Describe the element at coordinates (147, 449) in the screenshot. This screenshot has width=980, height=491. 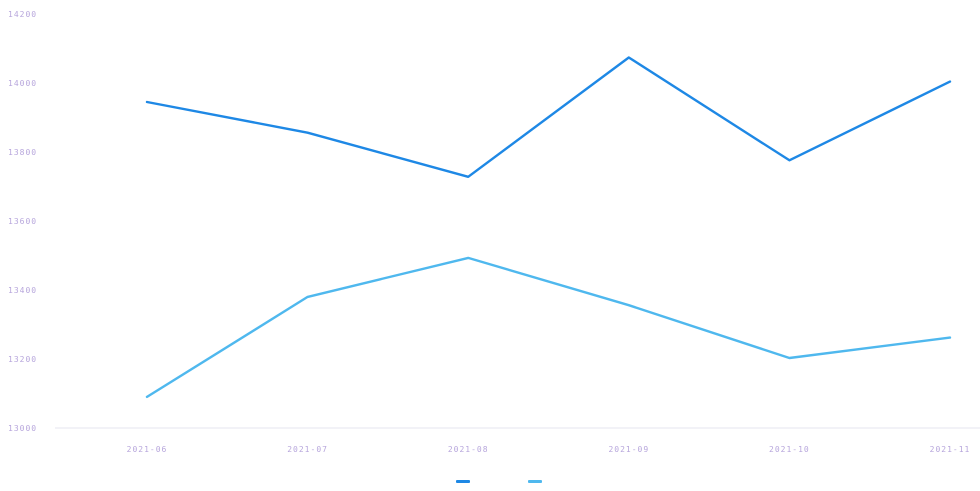
I see `x-tick-label: 2021-06` at that location.